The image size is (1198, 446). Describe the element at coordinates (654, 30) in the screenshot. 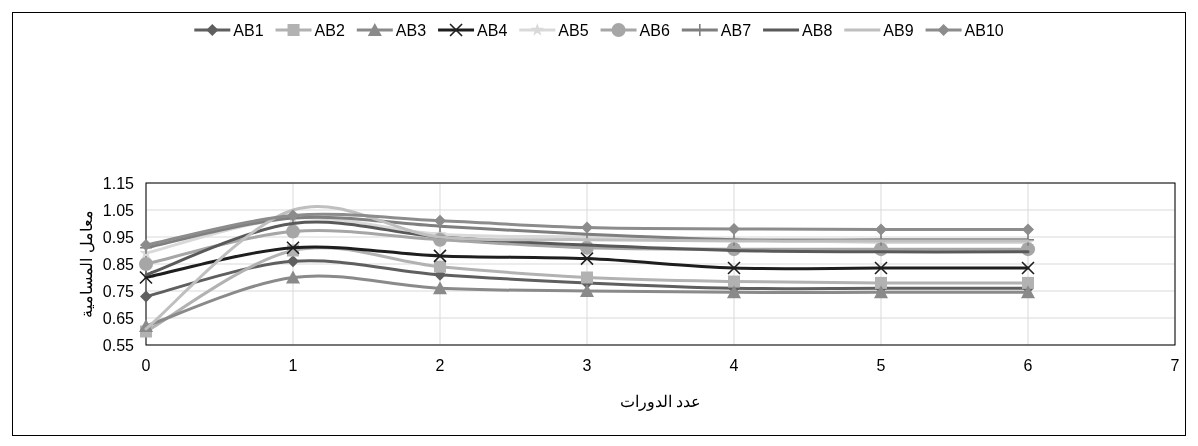

I see `legend-label: AB6` at that location.